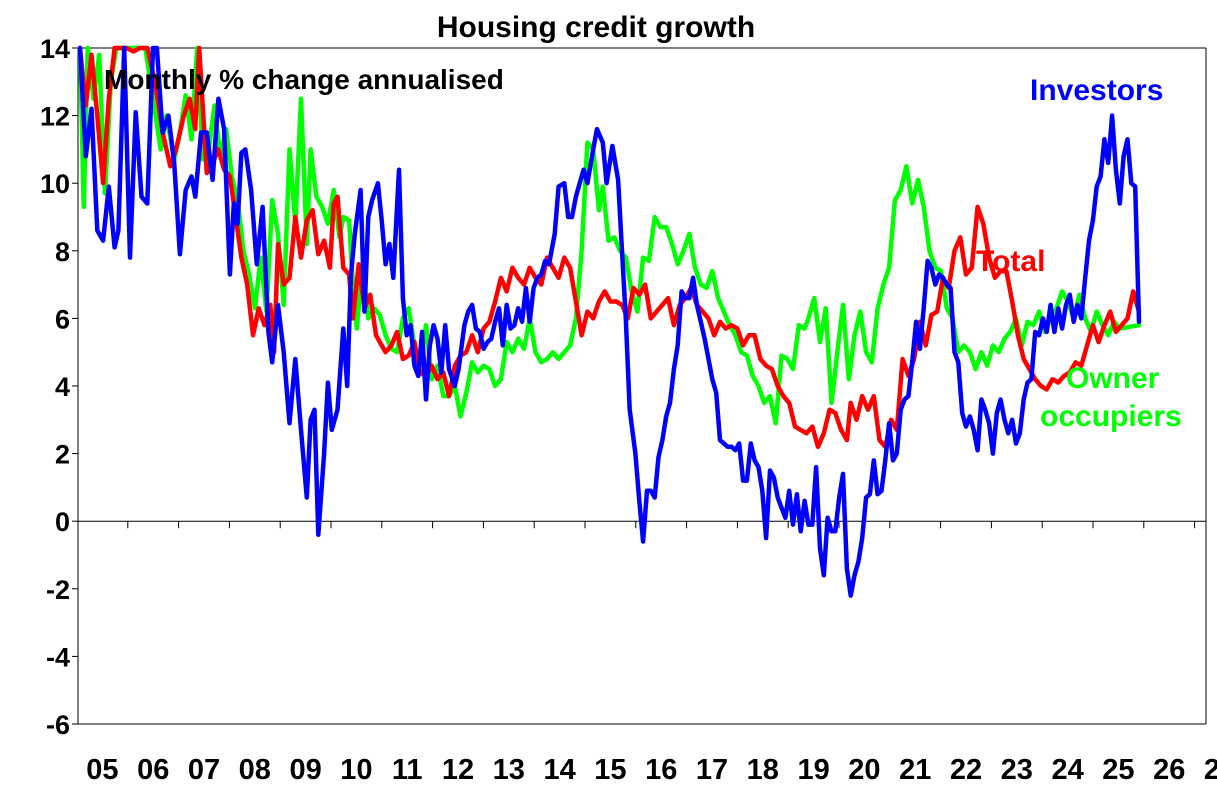 Image resolution: width=1217 pixels, height=791 pixels. Describe the element at coordinates (712, 770) in the screenshot. I see `x-tick-label: 17` at that location.